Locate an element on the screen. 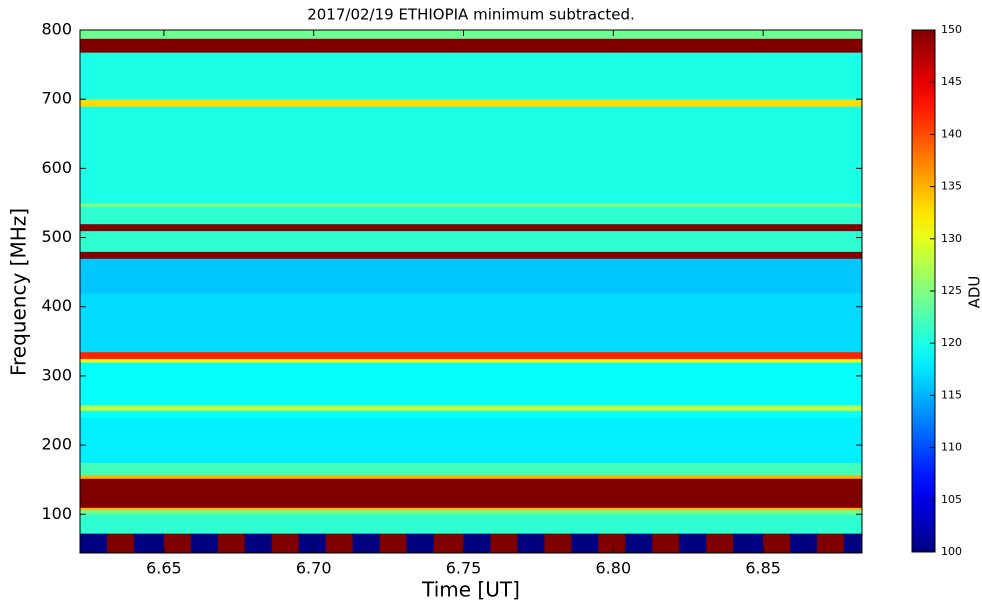  colorbar-tick-label: 140 is located at coordinates (951, 133).